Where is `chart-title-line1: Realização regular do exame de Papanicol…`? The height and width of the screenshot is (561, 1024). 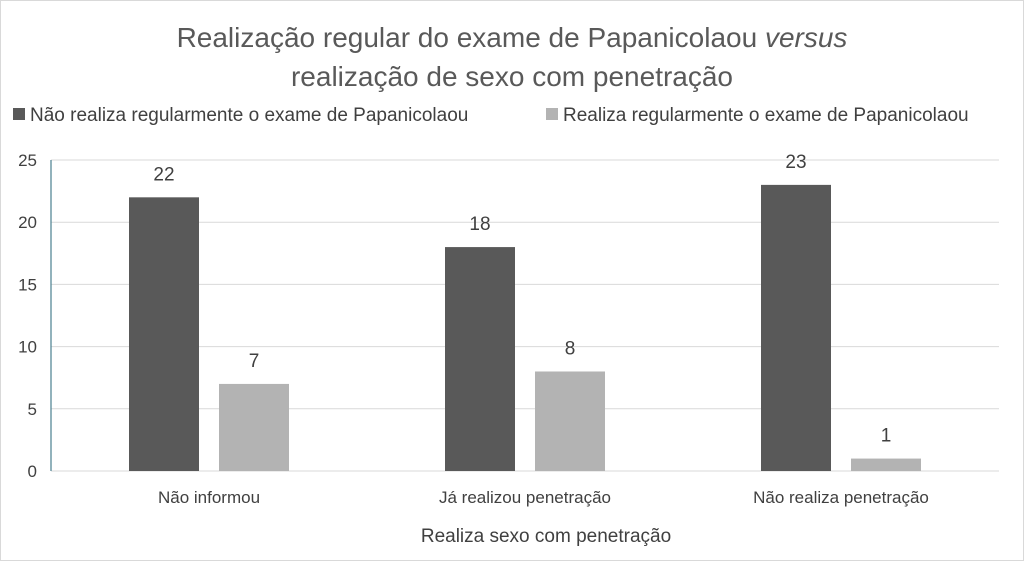 chart-title-line1: Realização regular do exame de Papanicol… is located at coordinates (512, 37).